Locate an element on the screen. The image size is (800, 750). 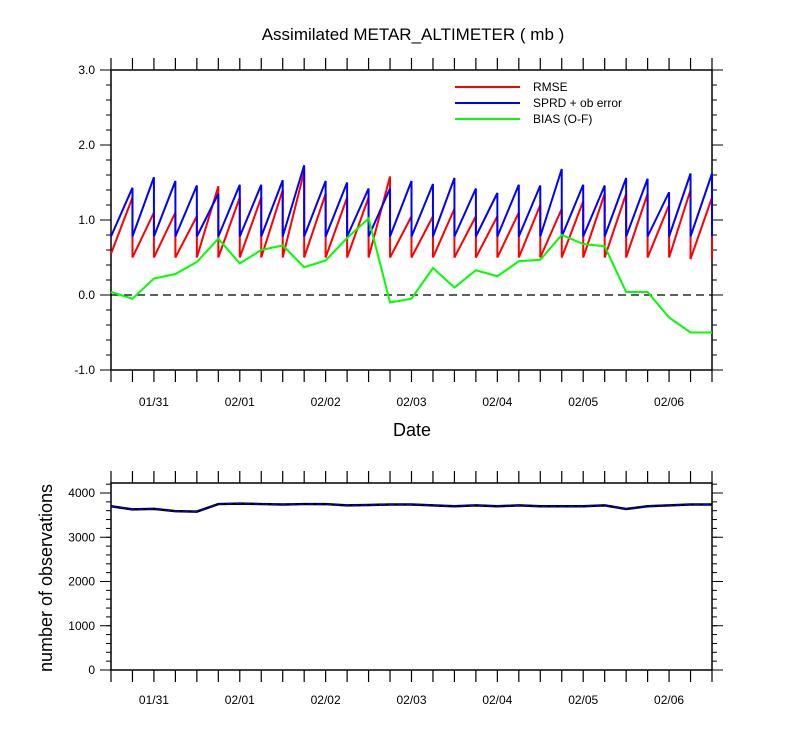
top-xtick-label: 02/04 is located at coordinates (497, 402).